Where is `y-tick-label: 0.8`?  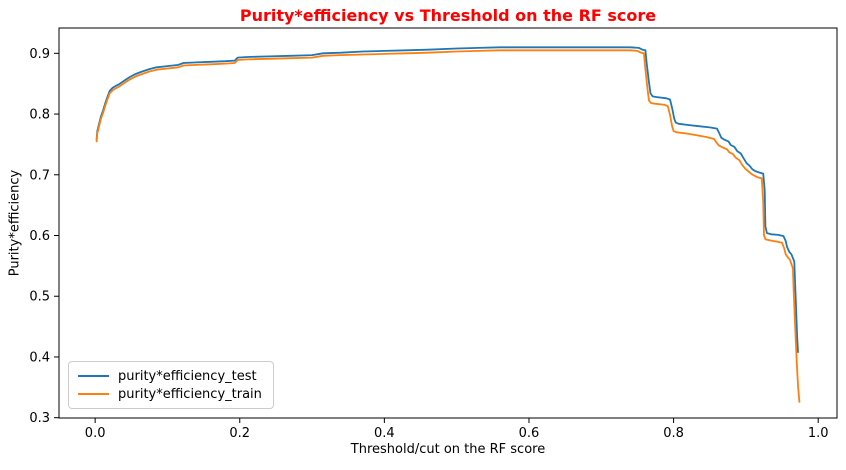 y-tick-label: 0.8 is located at coordinates (39, 115).